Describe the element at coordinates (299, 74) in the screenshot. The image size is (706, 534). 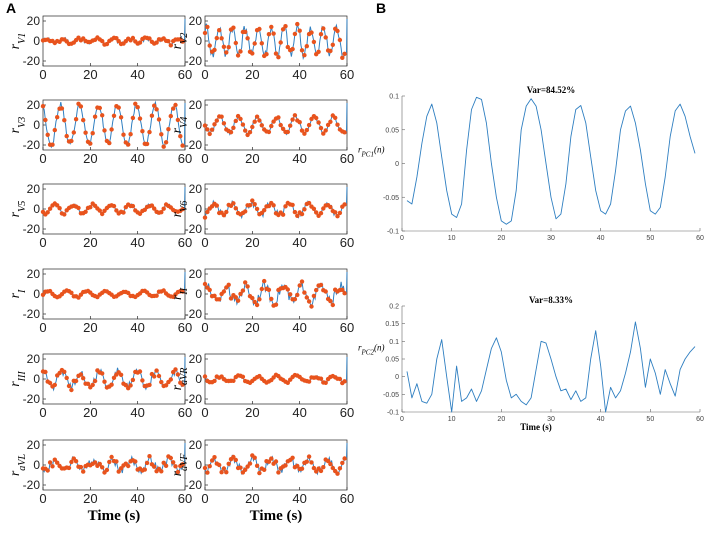
I see `x-tick-label: 40` at that location.